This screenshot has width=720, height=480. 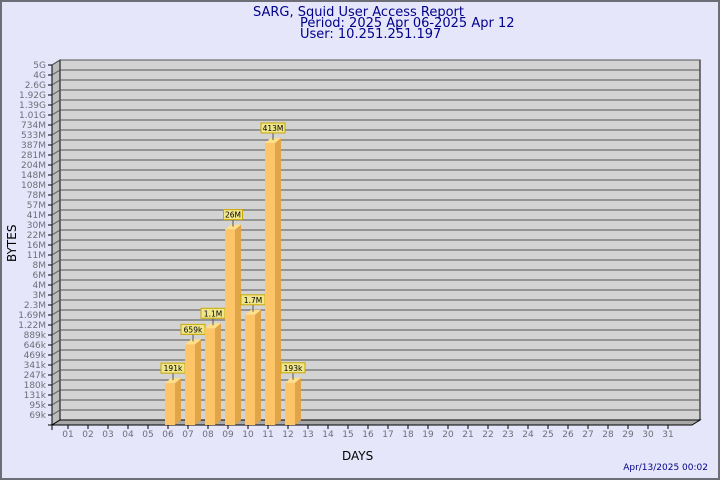 What do you see at coordinates (213, 366) in the screenshot?
I see `bar-day-08: 1.1M` at bounding box center [213, 366].